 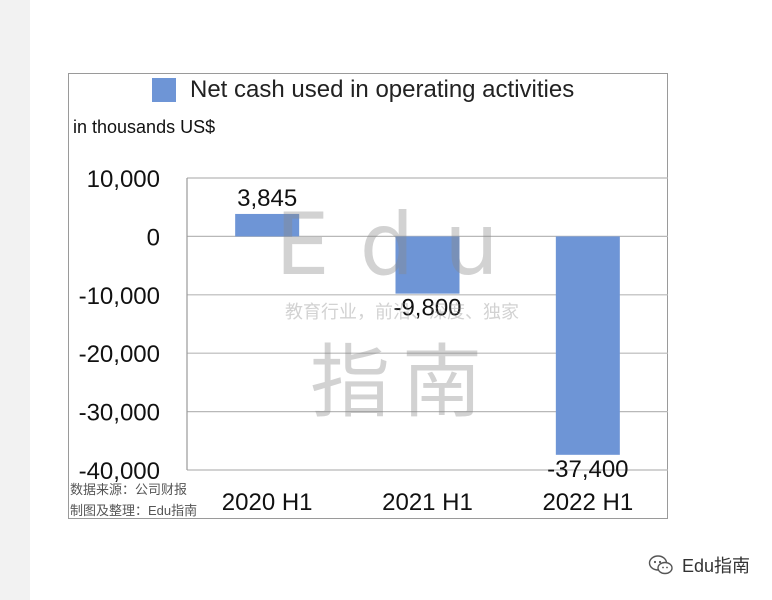 What do you see at coordinates (15, 300) in the screenshot?
I see `page-left-margin` at bounding box center [15, 300].